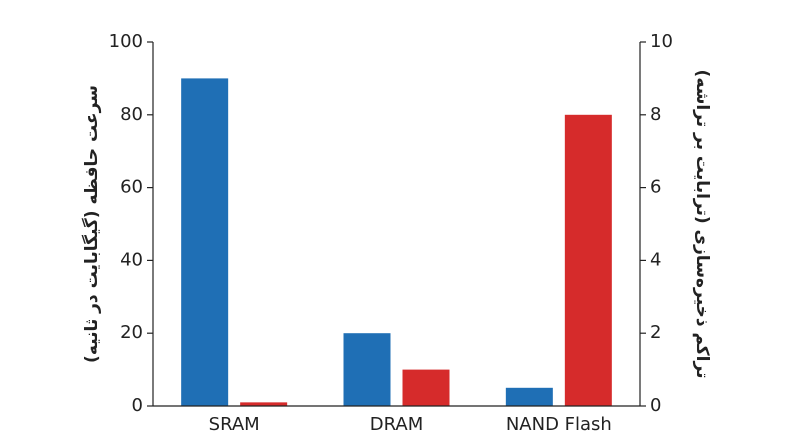  Describe the element at coordinates (91, 224) in the screenshot. I see `y-axis-label: سرعت حافظه (گیگابایت در ثانیه)` at that location.